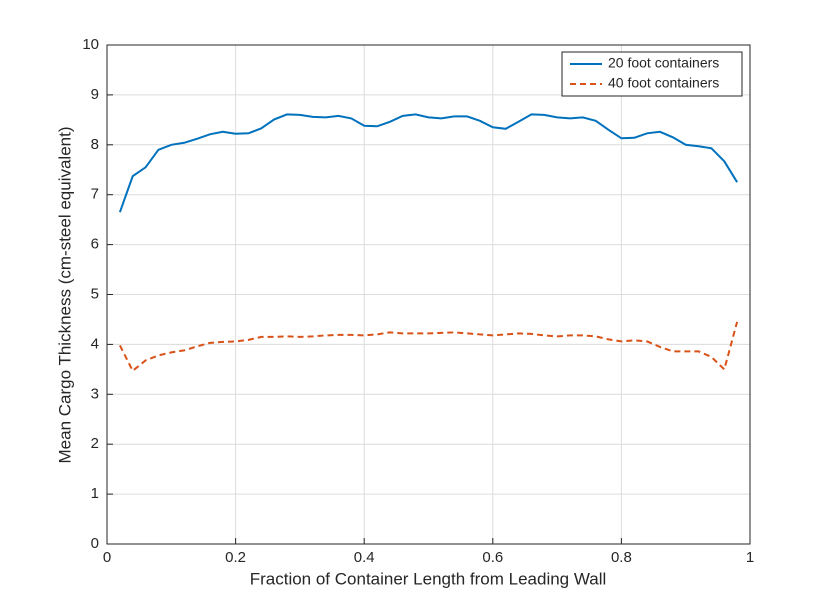  Describe the element at coordinates (95, 493) in the screenshot. I see `y-tick-label: 1` at that location.